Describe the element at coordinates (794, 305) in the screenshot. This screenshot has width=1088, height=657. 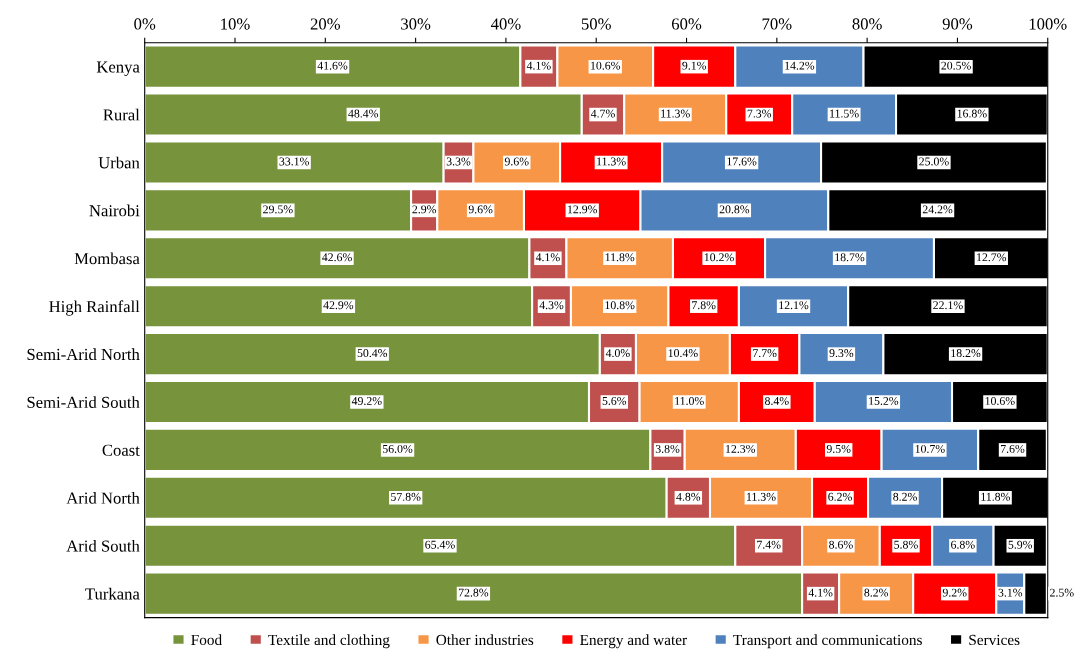
I see `data-label: 12.1%` at that location.